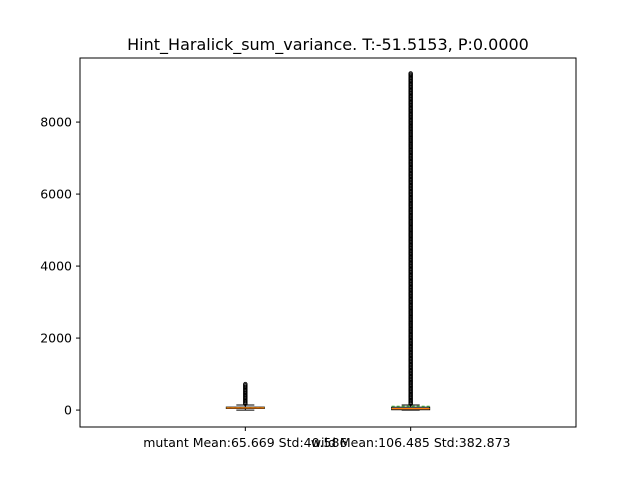  What do you see at coordinates (56, 122) in the screenshot?
I see `y-tick-label: 8000` at bounding box center [56, 122].